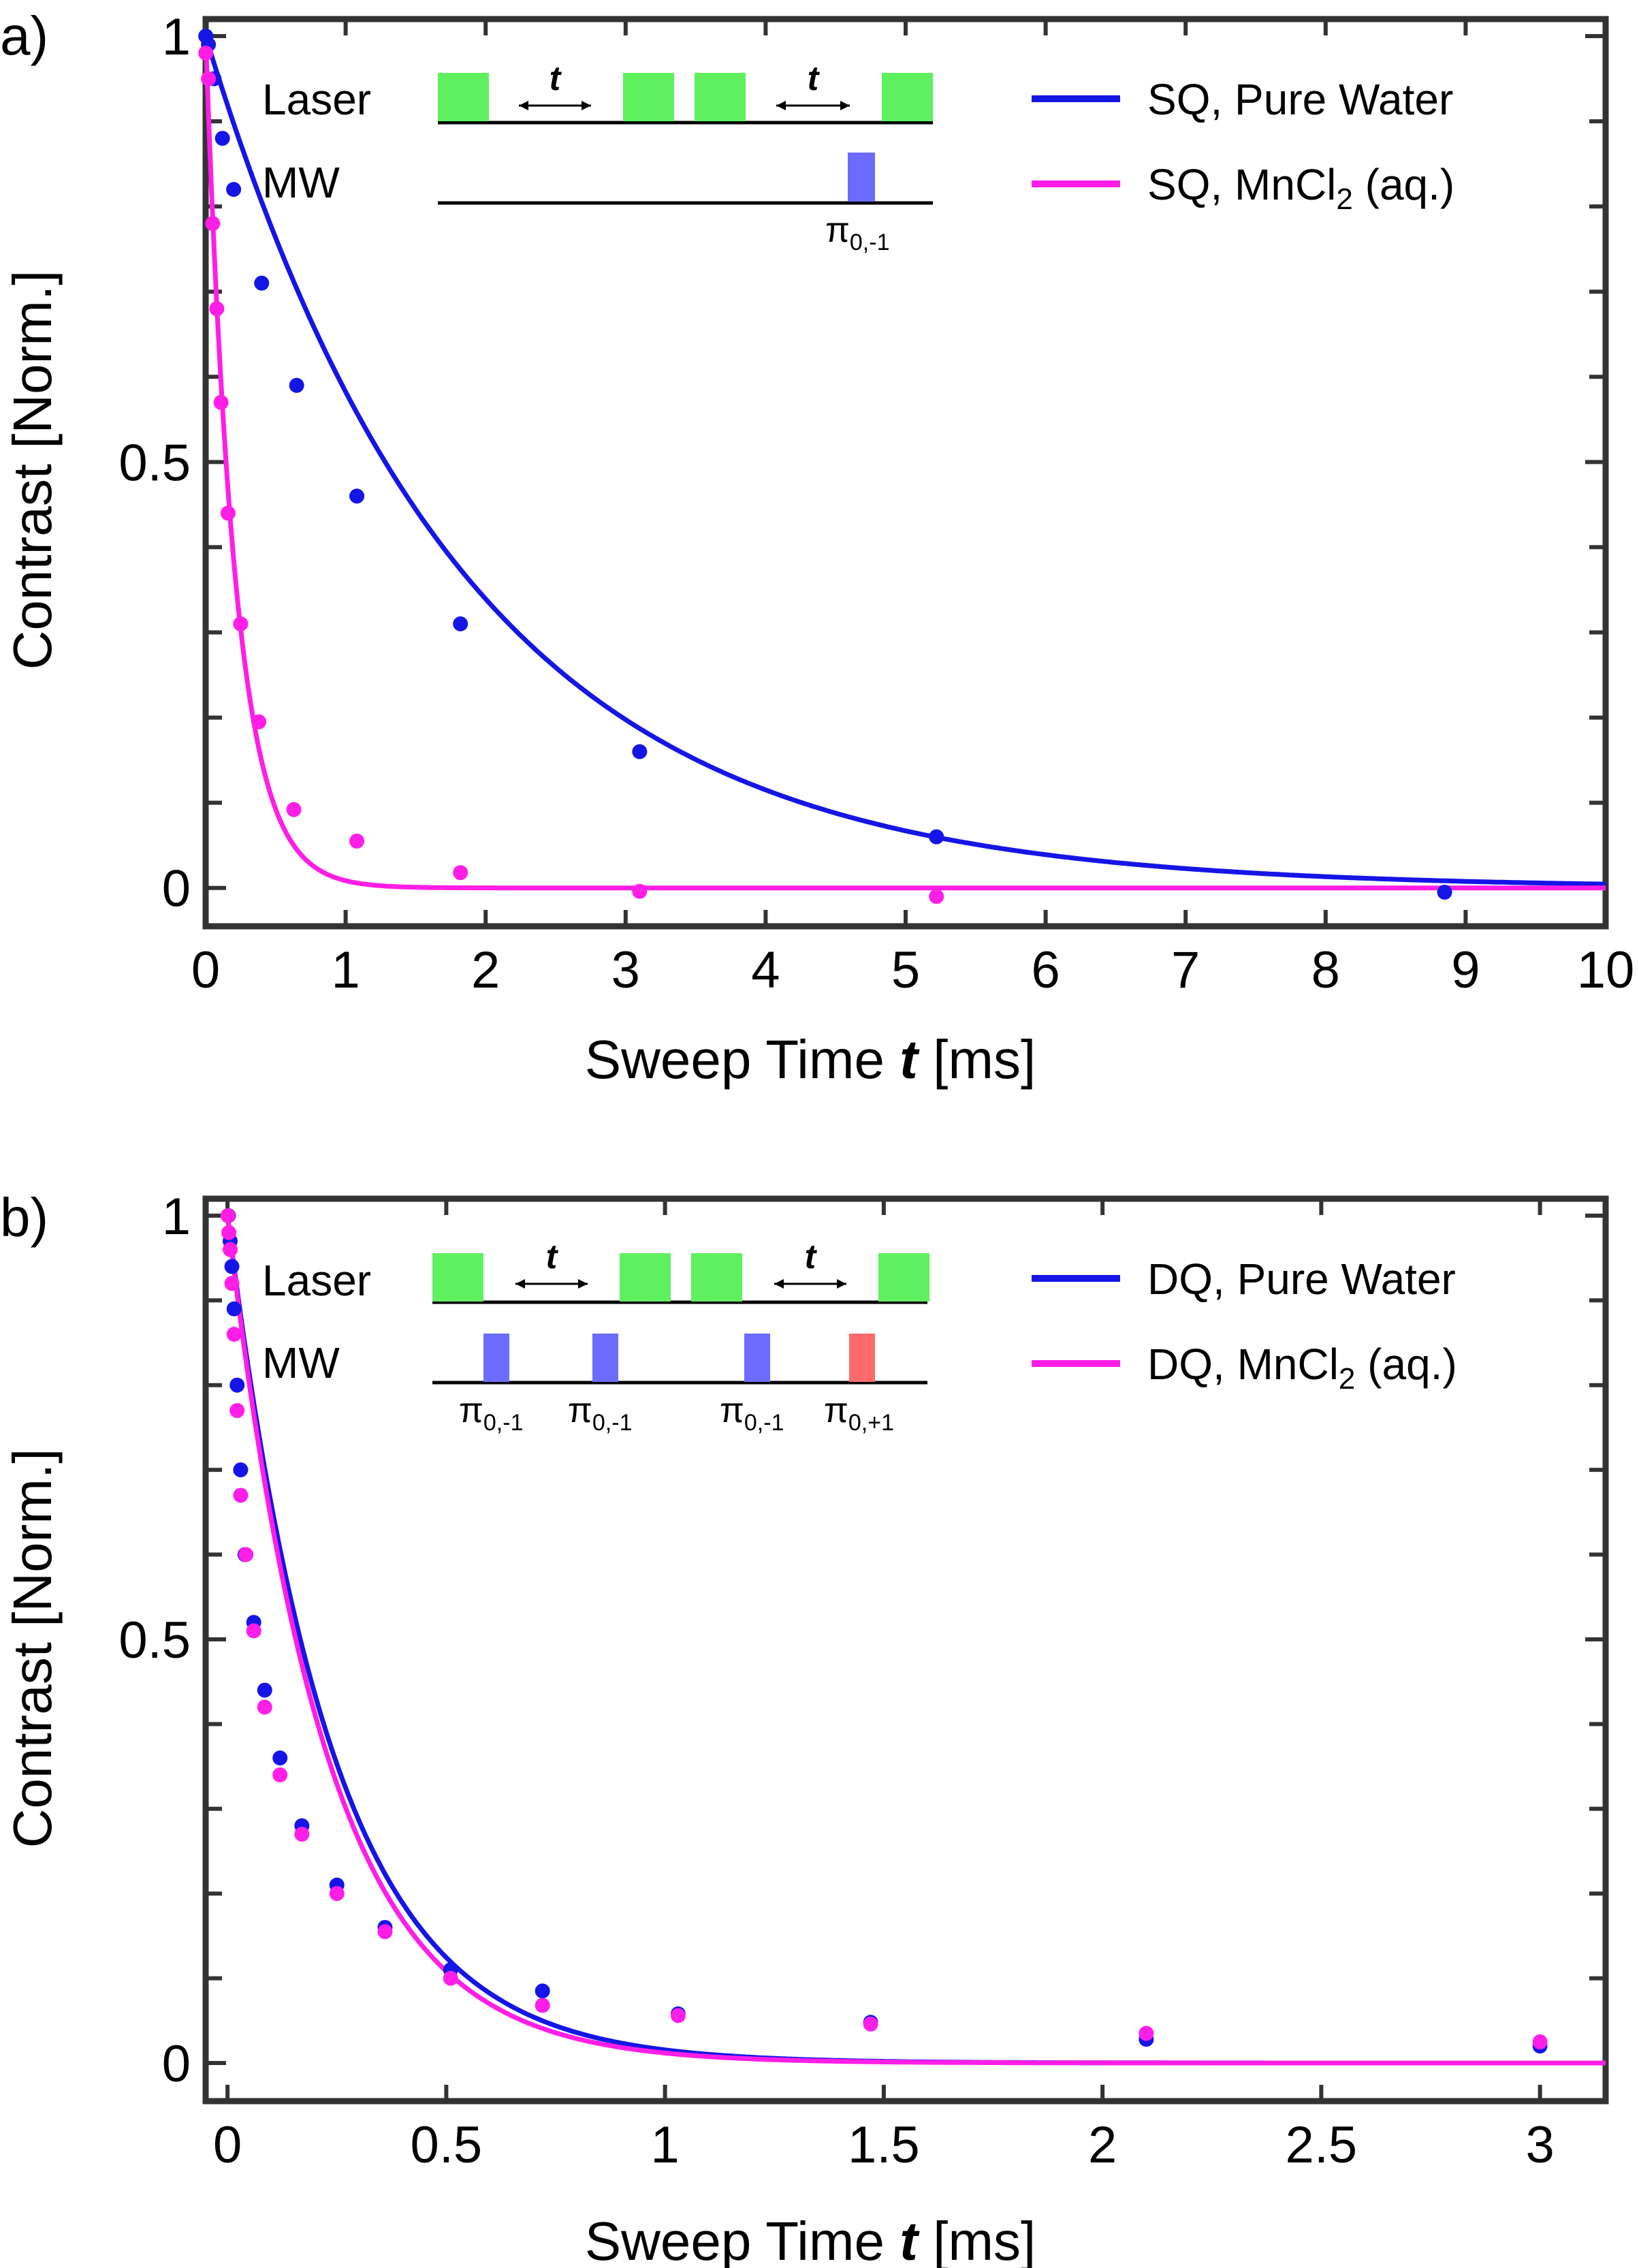 The height and width of the screenshot is (2268, 1639). I want to click on panel-b-x-axis-label: Sweep Time t [ms], so click(810, 2239).